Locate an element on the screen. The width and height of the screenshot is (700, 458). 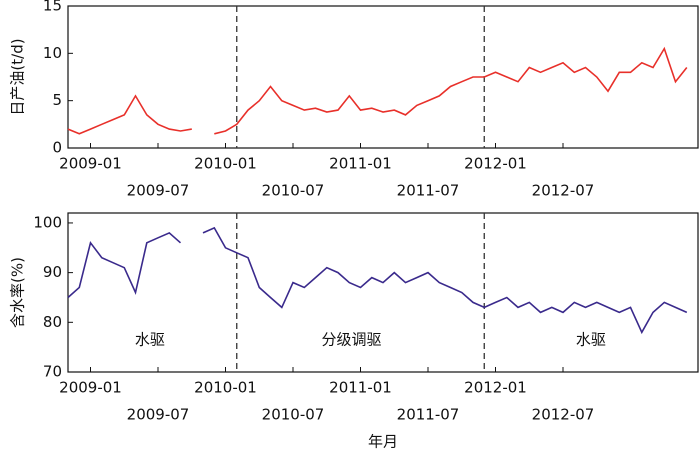
y-tick-label: 10 is located at coordinates (52, 53).